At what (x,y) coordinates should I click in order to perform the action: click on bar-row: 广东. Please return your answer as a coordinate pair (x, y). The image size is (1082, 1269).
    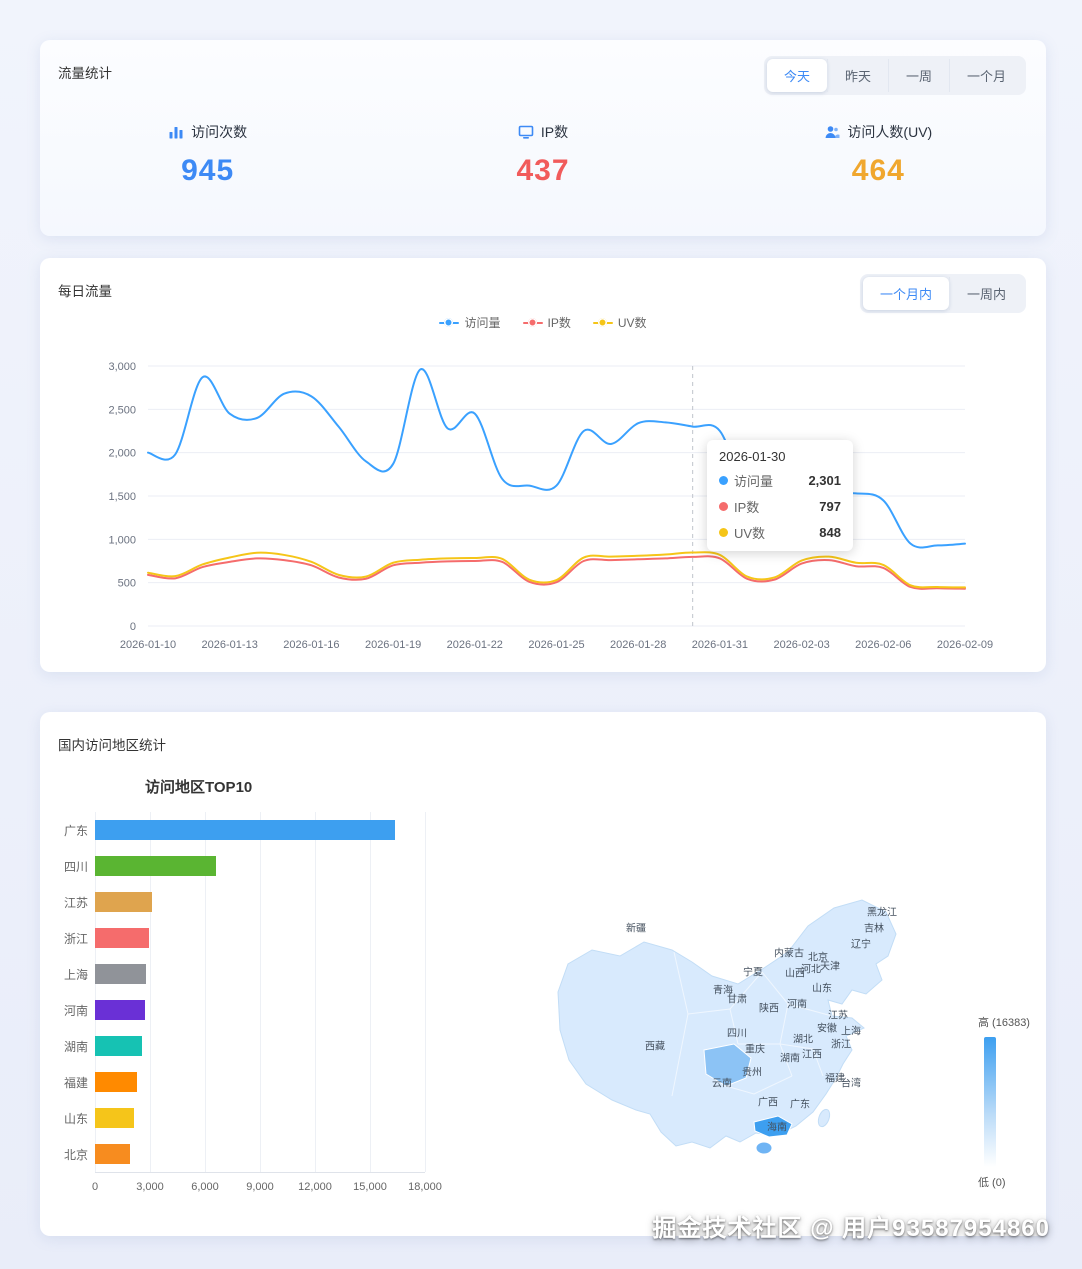
    Looking at the image, I should click on (253, 830).